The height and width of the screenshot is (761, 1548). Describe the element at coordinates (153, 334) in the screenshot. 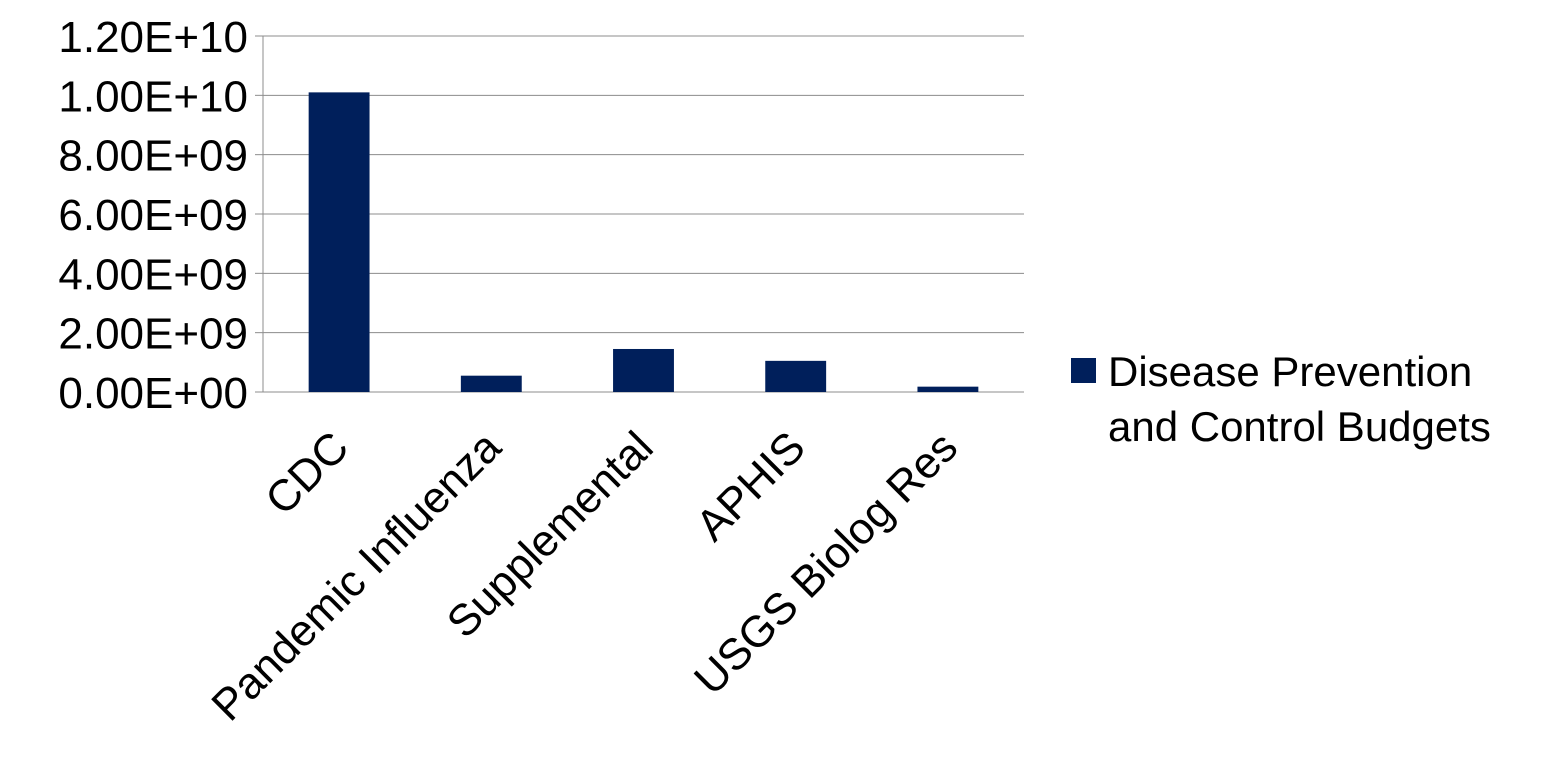

I see `y-tick-label: 2.00E+09` at that location.